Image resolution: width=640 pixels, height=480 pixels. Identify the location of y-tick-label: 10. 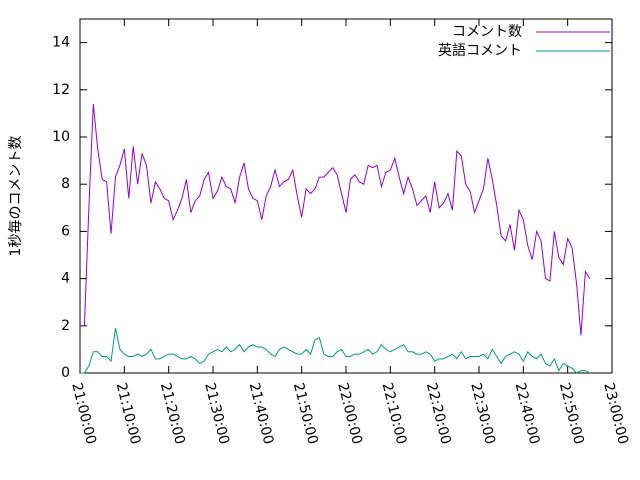
(61, 137).